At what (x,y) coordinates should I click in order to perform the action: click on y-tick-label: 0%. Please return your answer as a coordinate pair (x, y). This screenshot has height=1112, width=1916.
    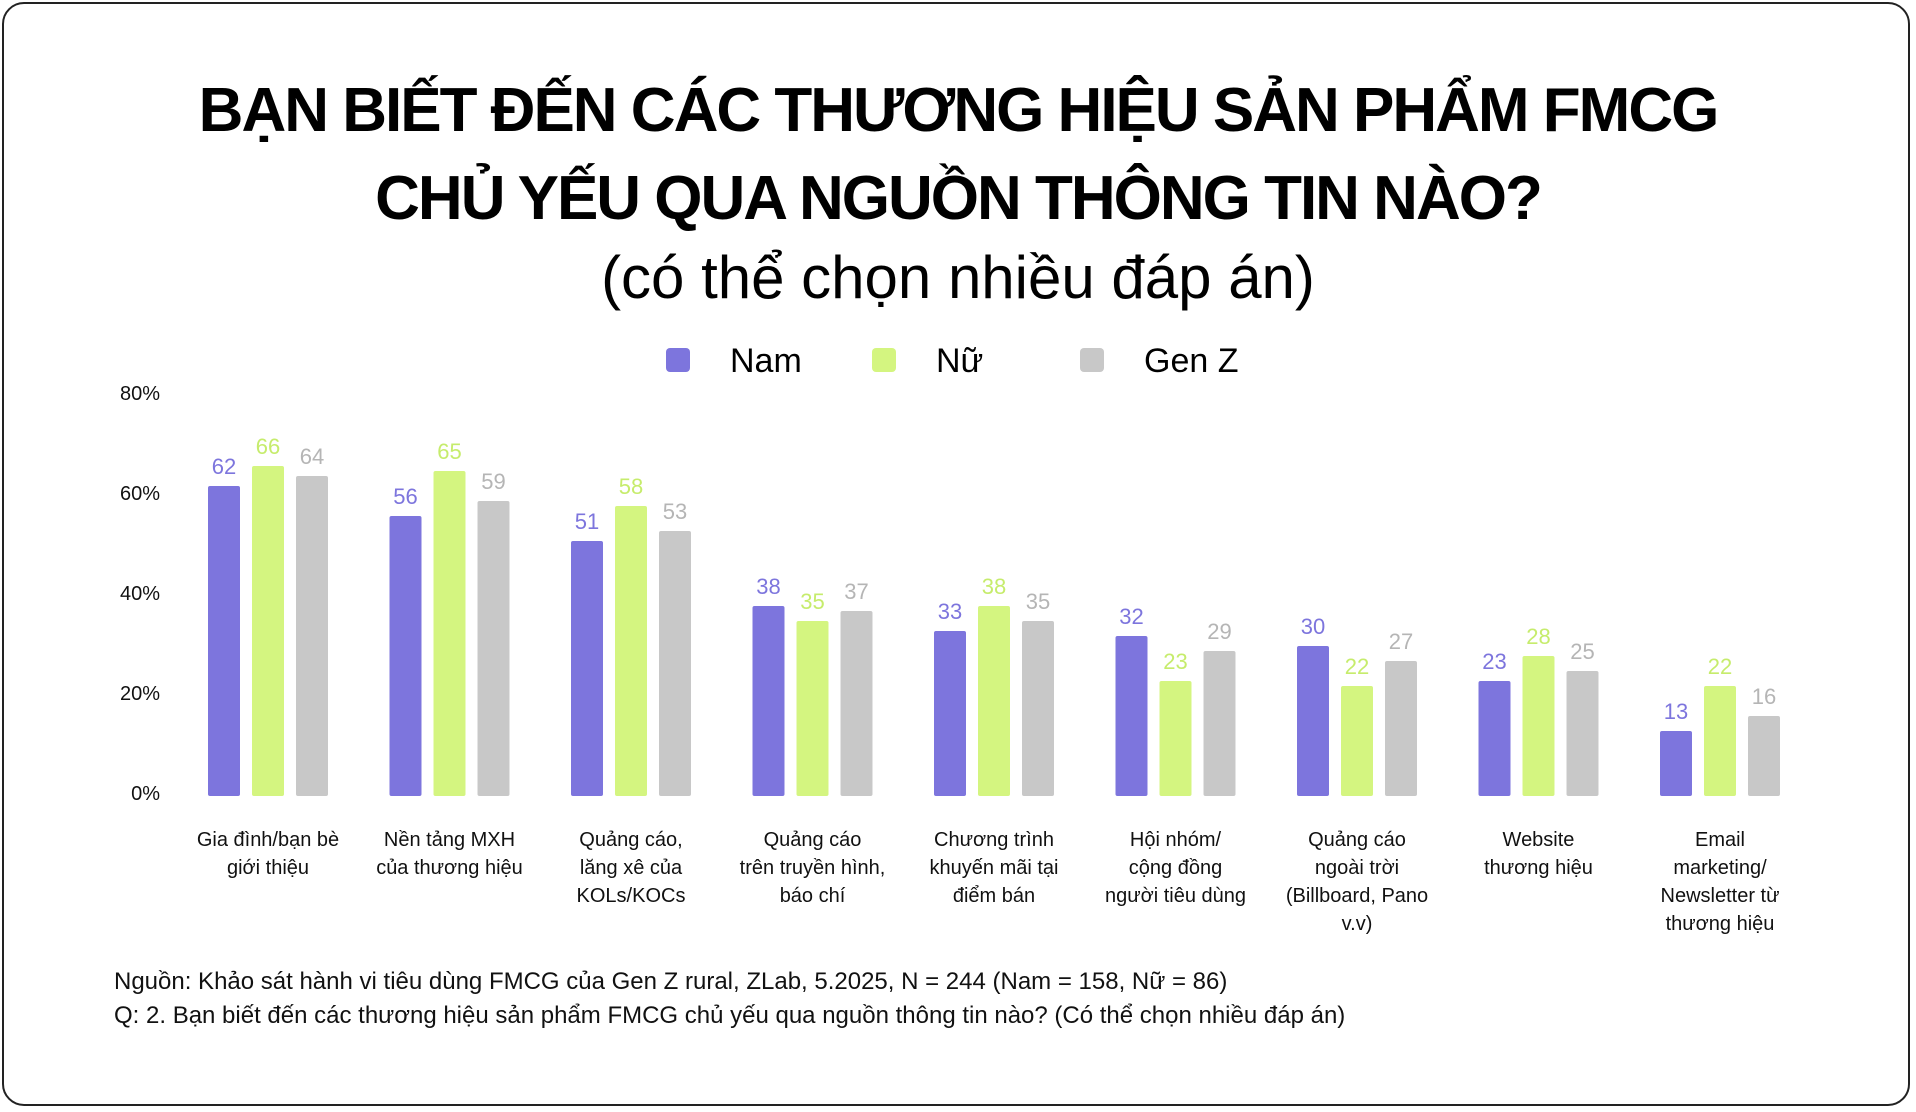
    Looking at the image, I should click on (145, 794).